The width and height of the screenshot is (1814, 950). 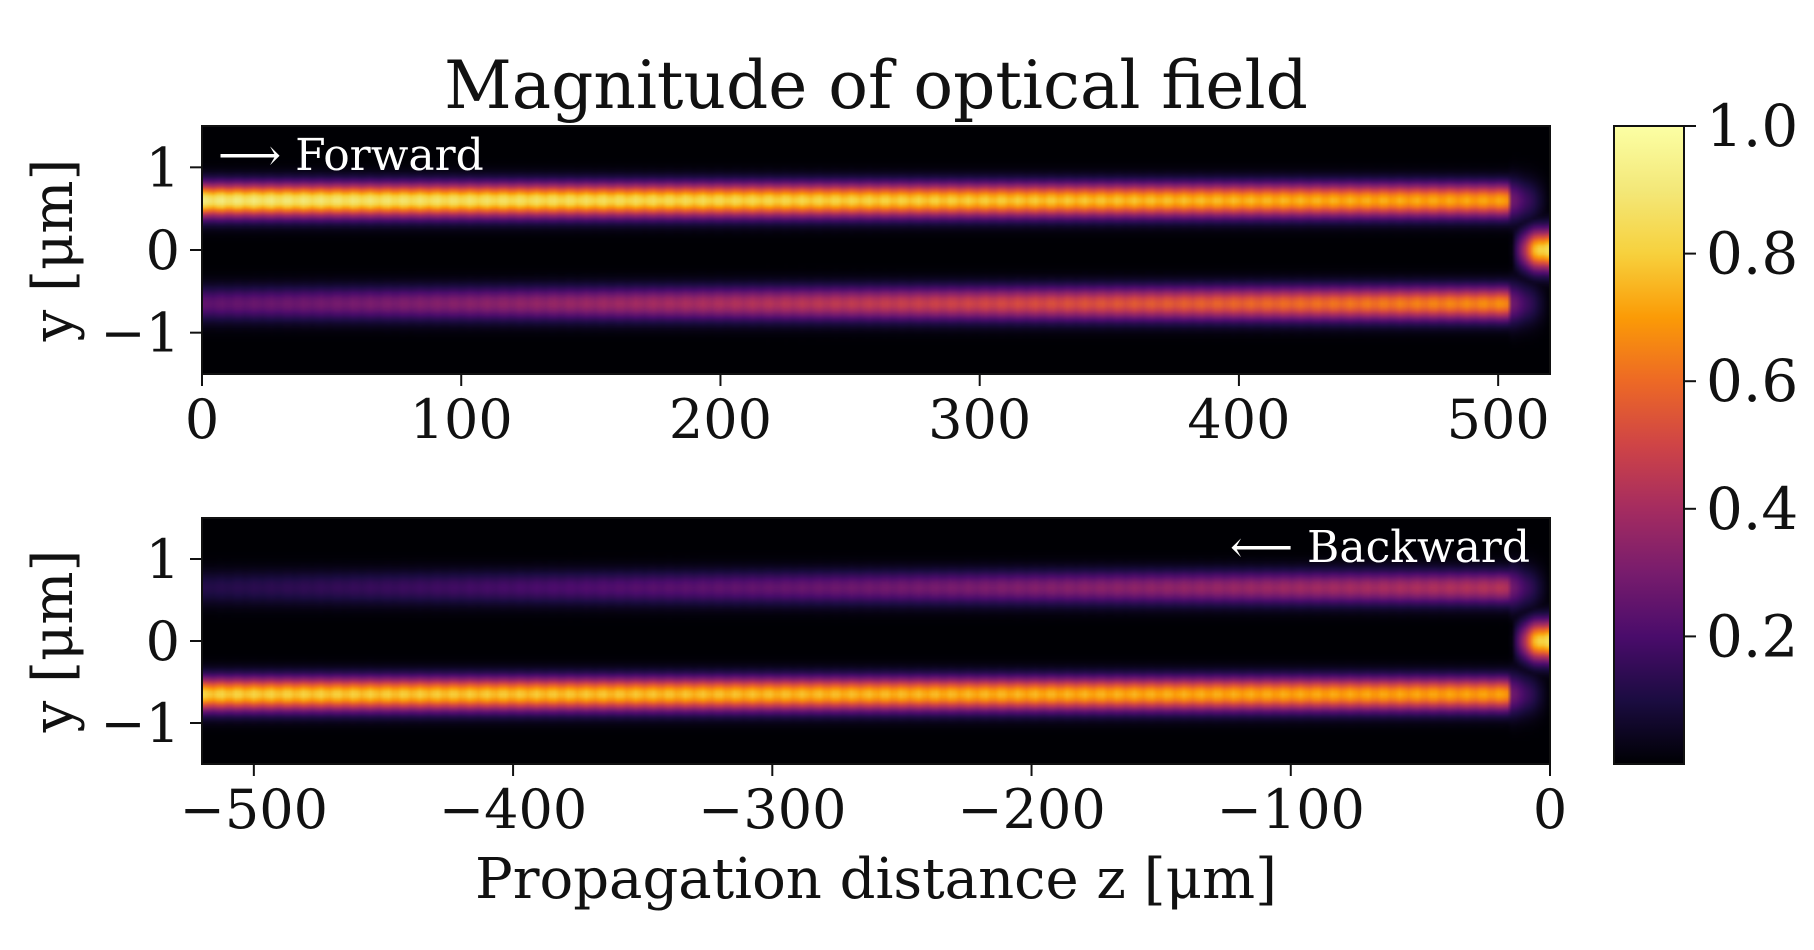 I want to click on x-tick-label: −300, so click(x=772, y=809).